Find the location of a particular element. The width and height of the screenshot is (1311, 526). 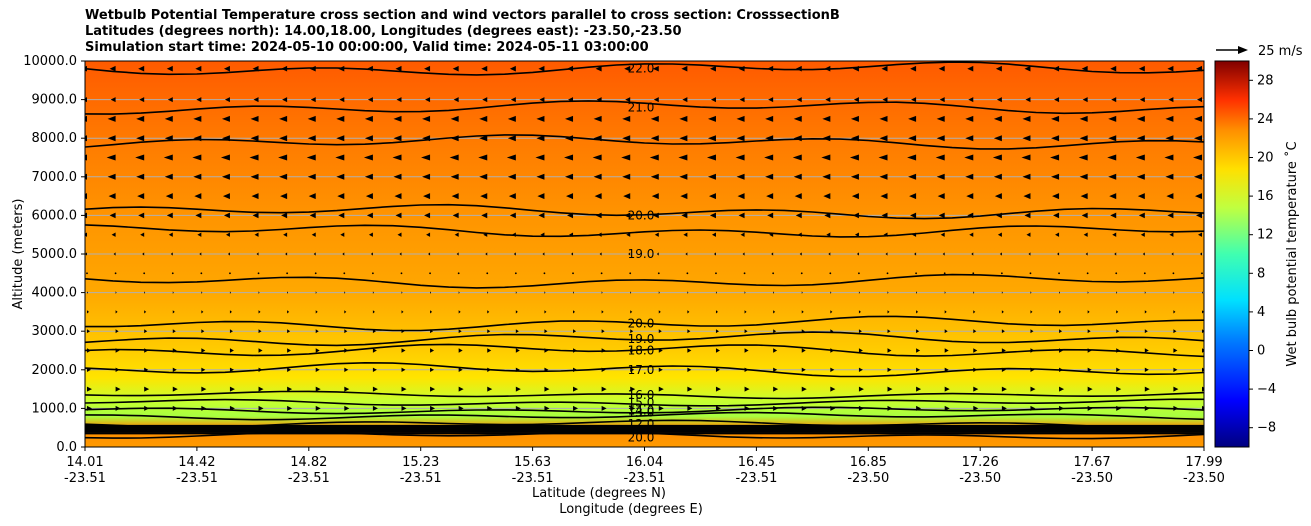

contour-label: 22.0 is located at coordinates (641, 69).